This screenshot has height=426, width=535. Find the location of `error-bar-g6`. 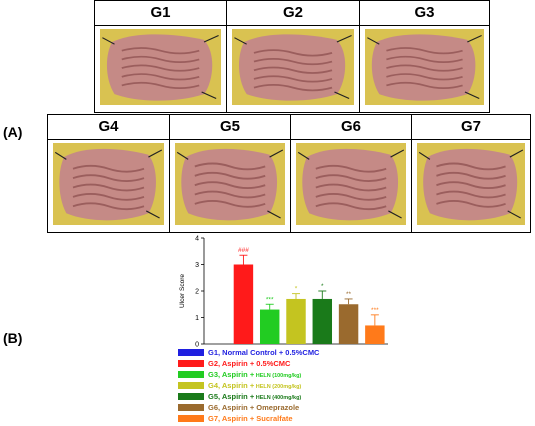

error-bar-g6 is located at coordinates (348, 301).